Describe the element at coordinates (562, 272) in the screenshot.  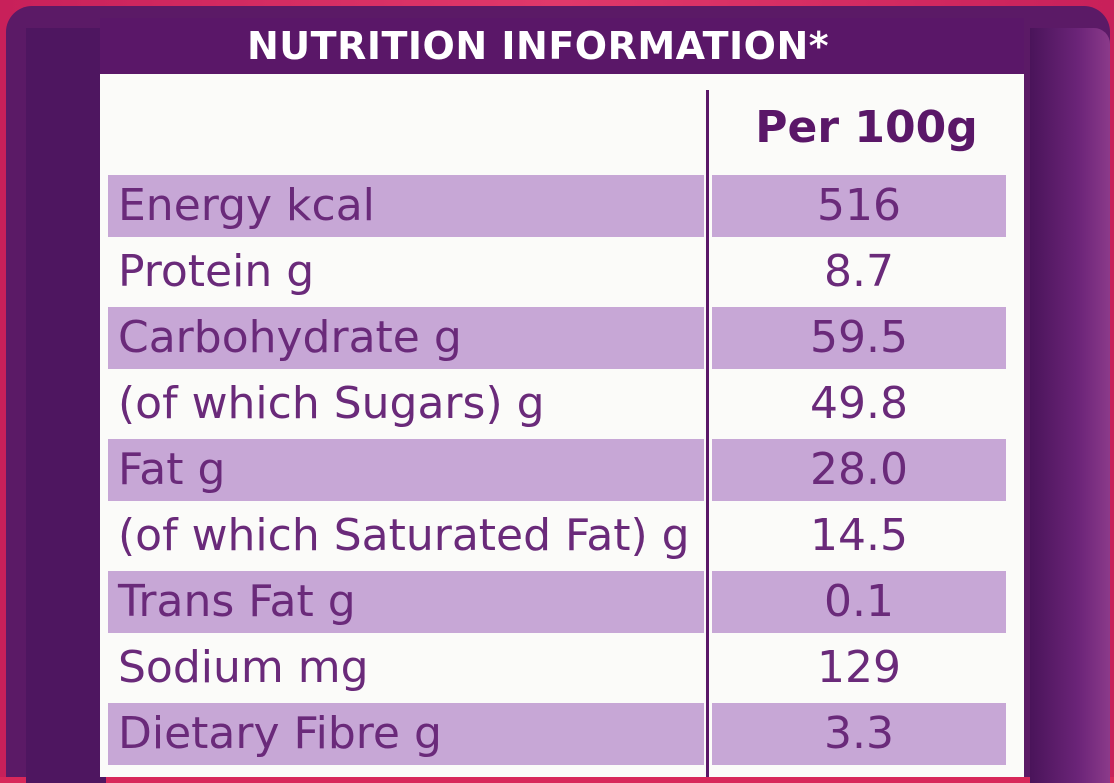
I see `table-row: Protein g 8.7` at that location.